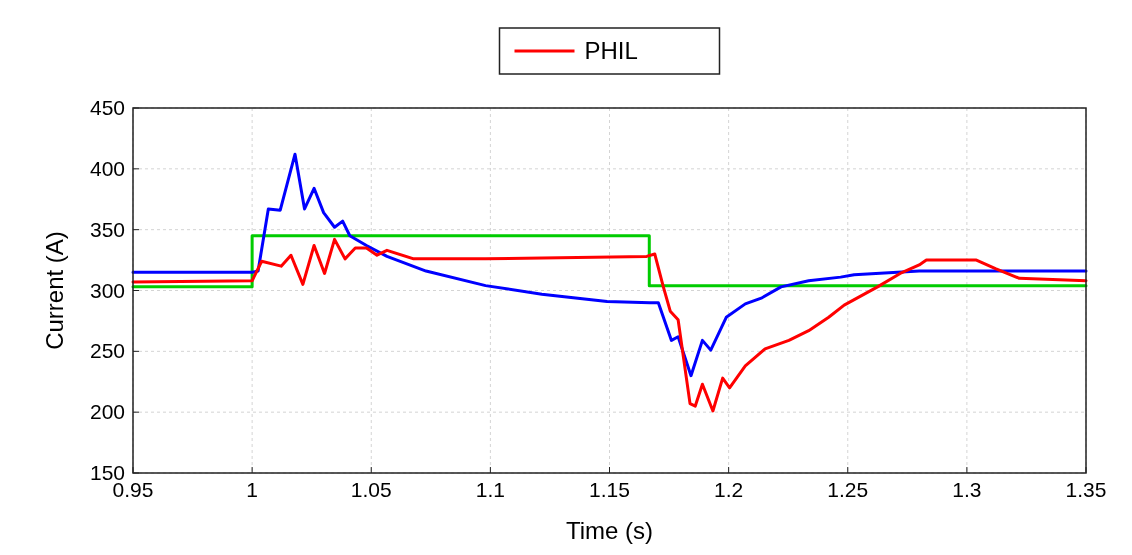 This screenshot has width=1132, height=555. Describe the element at coordinates (107, 290) in the screenshot. I see `y-tick-label: 300` at that location.